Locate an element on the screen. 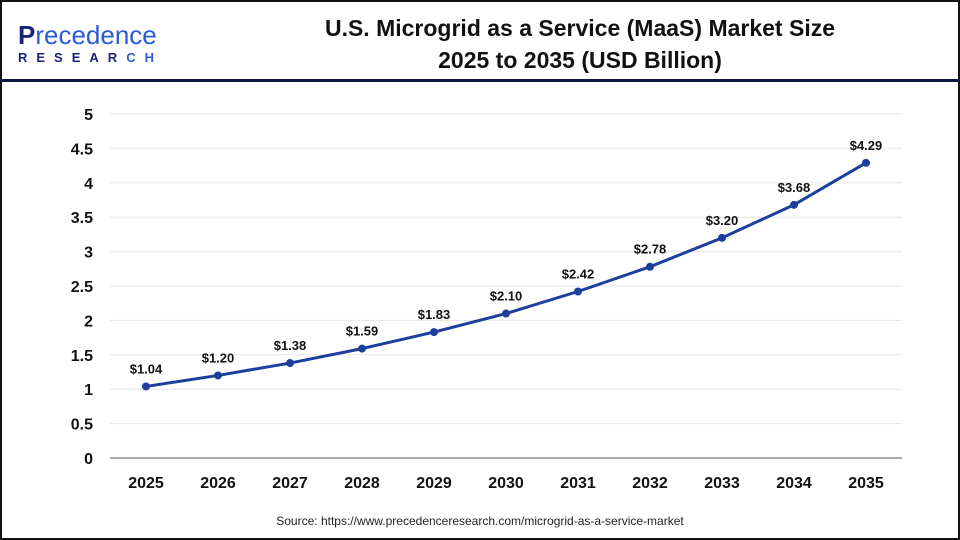 The image size is (960, 540). y-tick-label: 4 is located at coordinates (88, 184).